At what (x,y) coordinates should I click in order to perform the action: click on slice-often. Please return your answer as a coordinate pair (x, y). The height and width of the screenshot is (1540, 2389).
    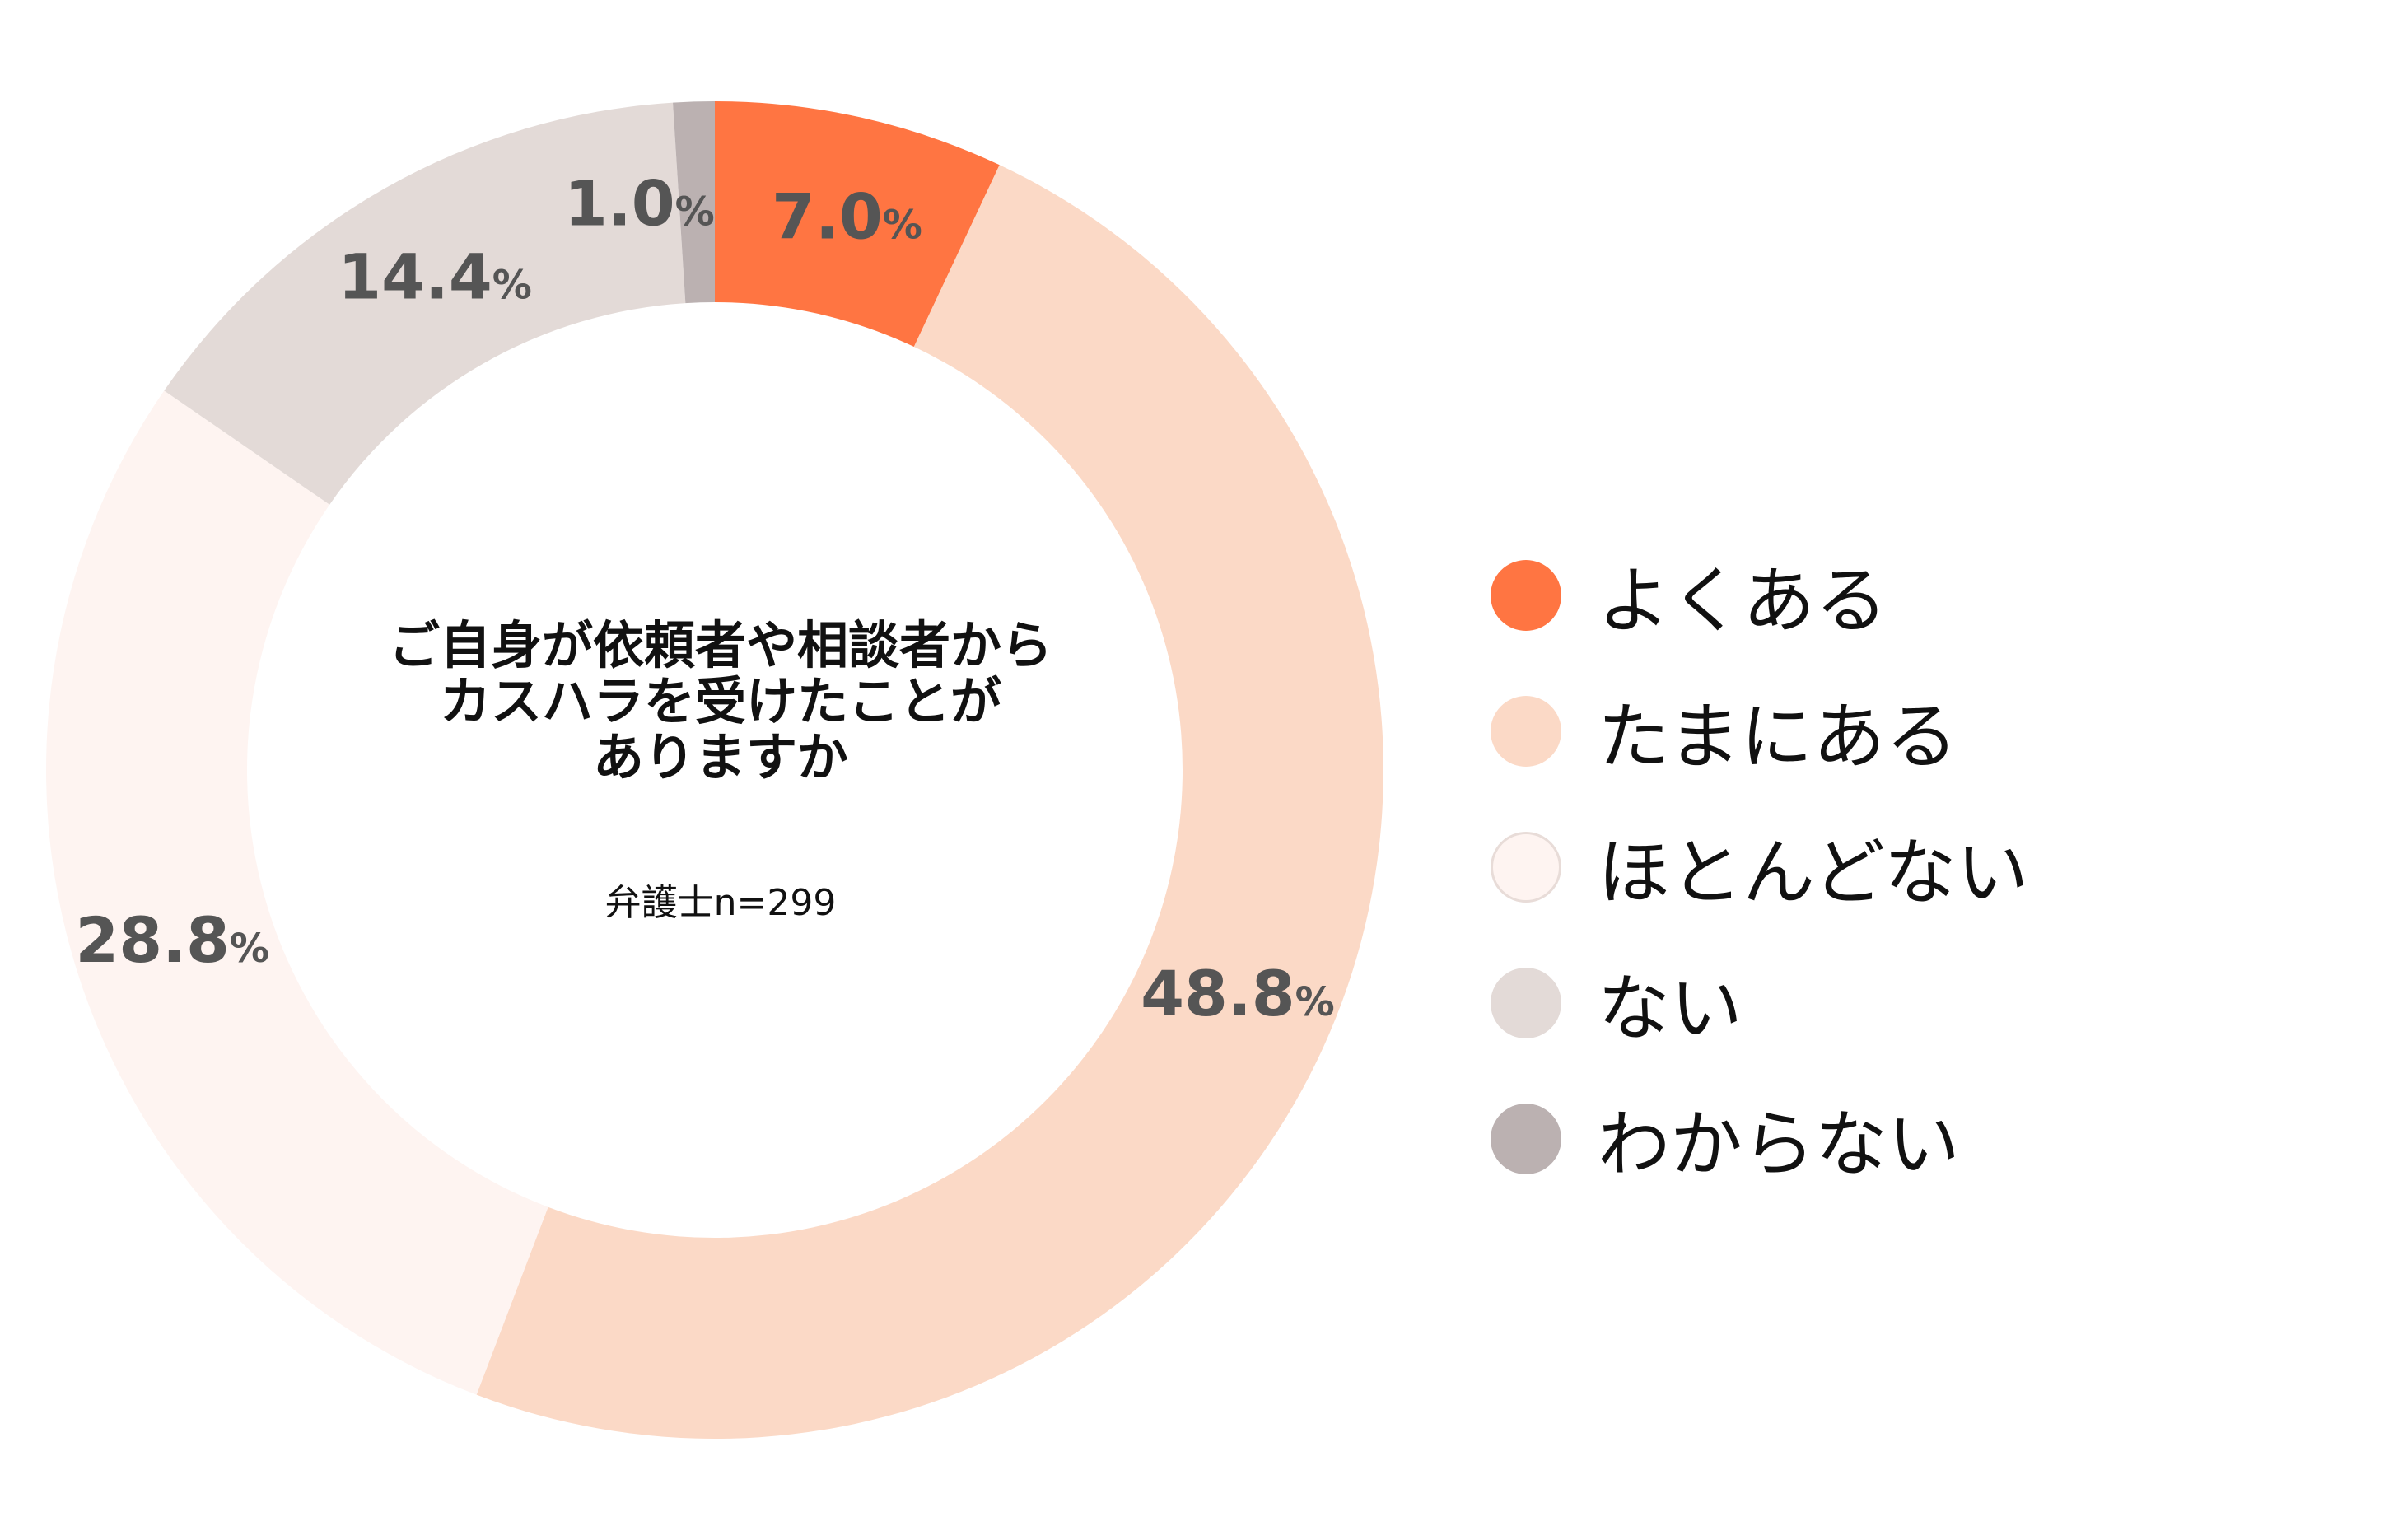
    Looking at the image, I should click on (857, 224).